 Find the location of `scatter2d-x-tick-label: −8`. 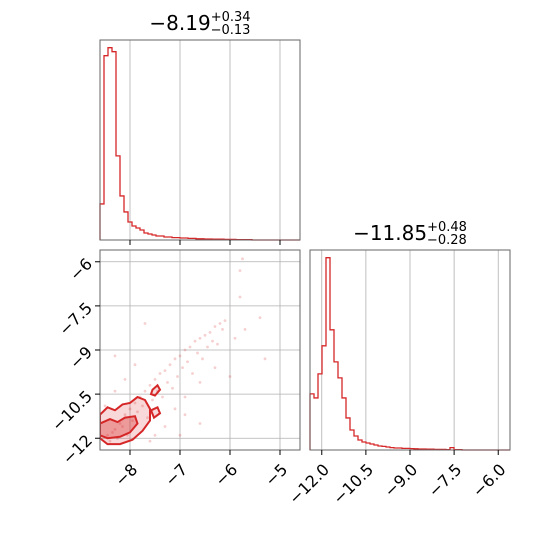

scatter2d-x-tick-label: −8 is located at coordinates (126, 475).